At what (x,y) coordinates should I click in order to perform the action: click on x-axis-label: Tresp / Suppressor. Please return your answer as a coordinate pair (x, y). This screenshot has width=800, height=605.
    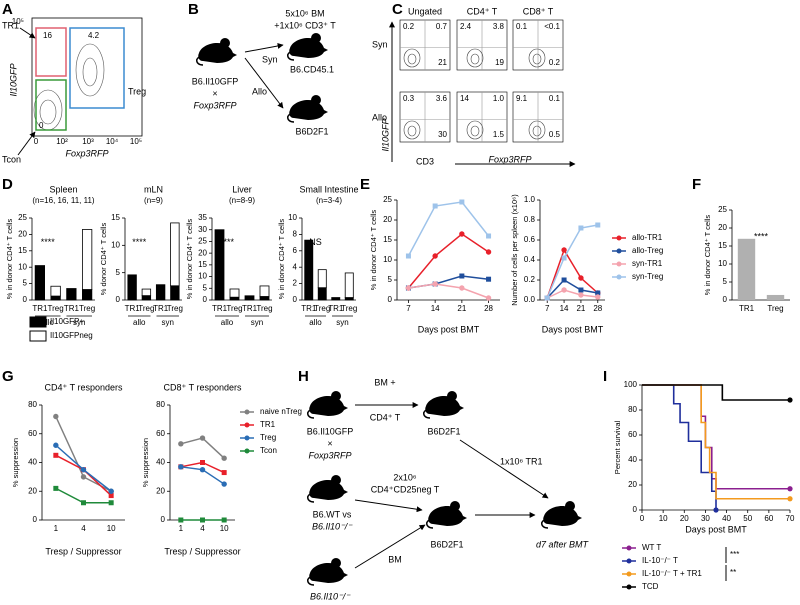
    Looking at the image, I should click on (83, 551).